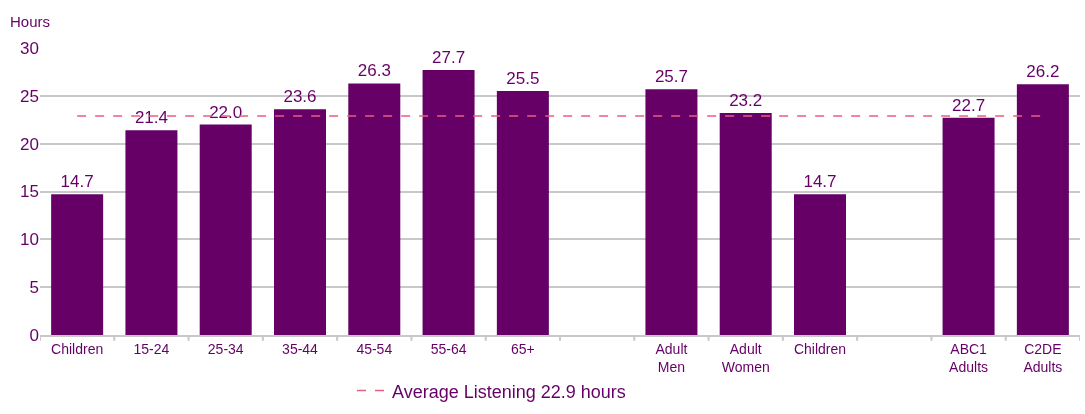 This screenshot has width=1085, height=414. Describe the element at coordinates (448, 348) in the screenshot. I see `x-tick-label: 55-64` at that location.